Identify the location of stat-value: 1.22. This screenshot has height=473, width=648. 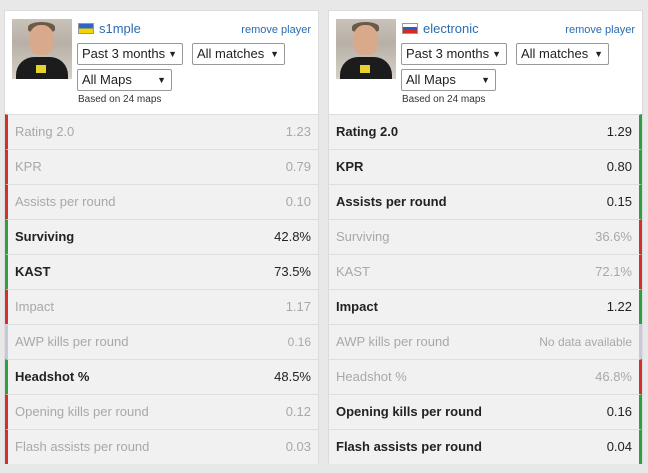
(619, 306).